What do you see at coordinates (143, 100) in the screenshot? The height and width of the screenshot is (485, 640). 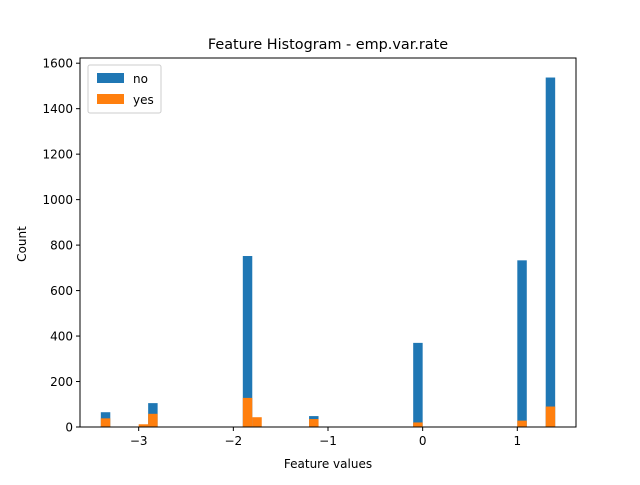 I see `legend-label-yes: yes` at bounding box center [143, 100].